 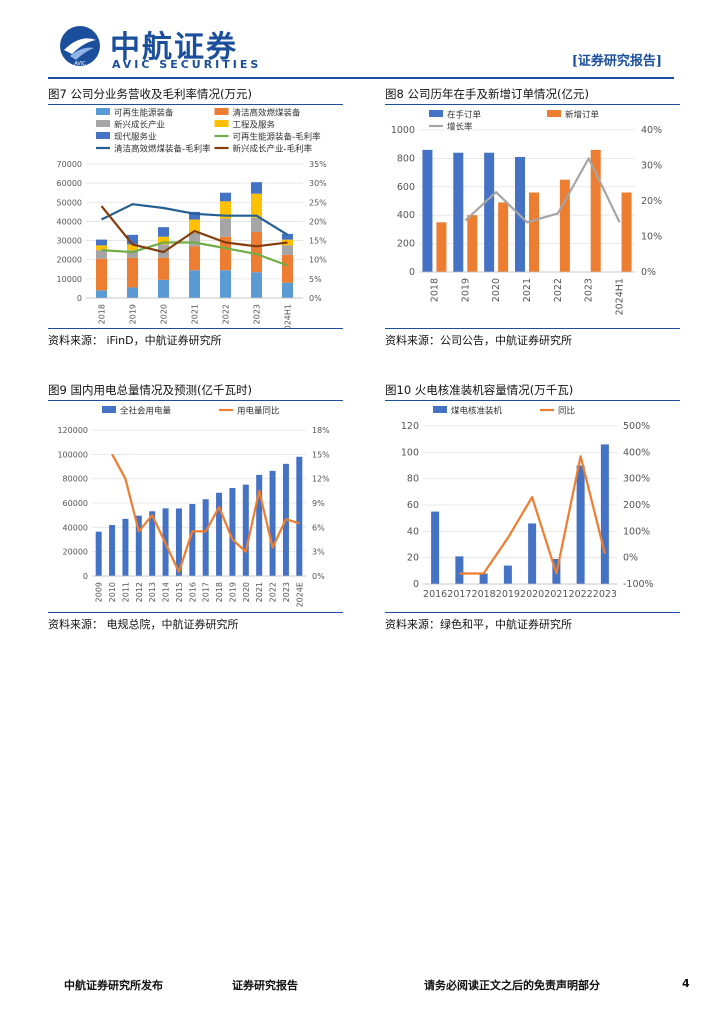 I want to click on legend-label: 工程及服务, so click(x=254, y=125).